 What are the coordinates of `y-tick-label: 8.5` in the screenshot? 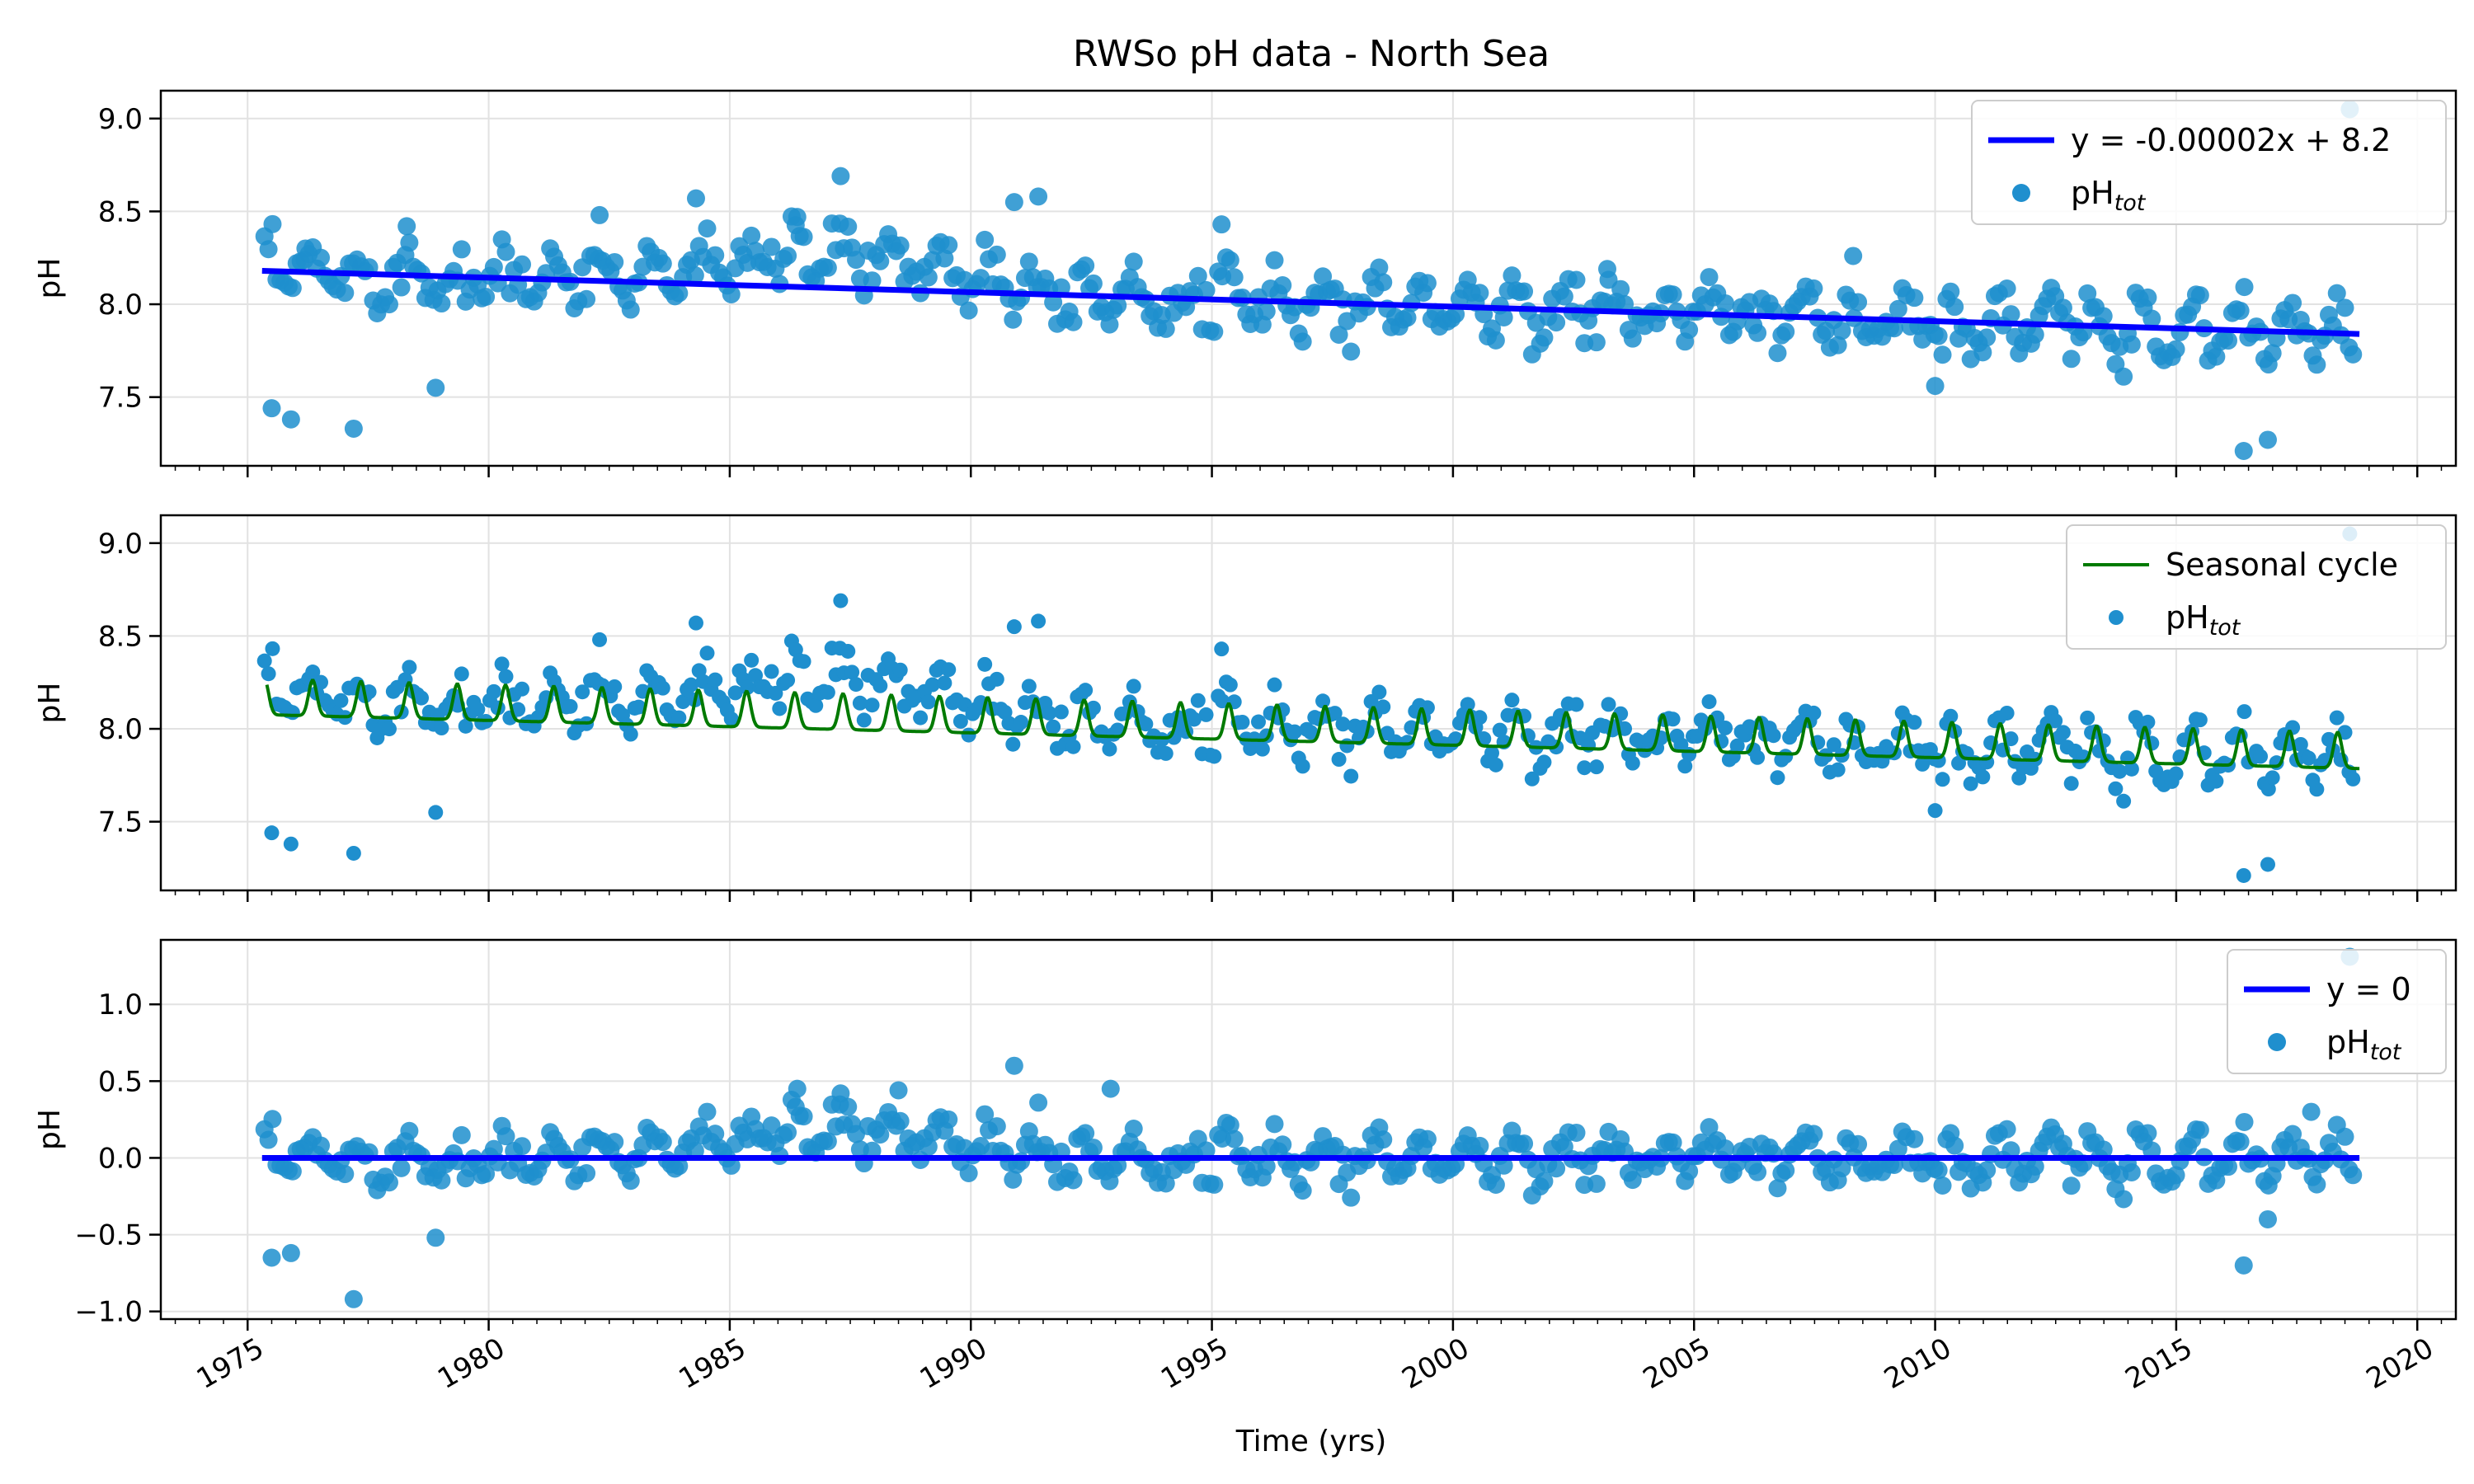 It's located at (120, 636).